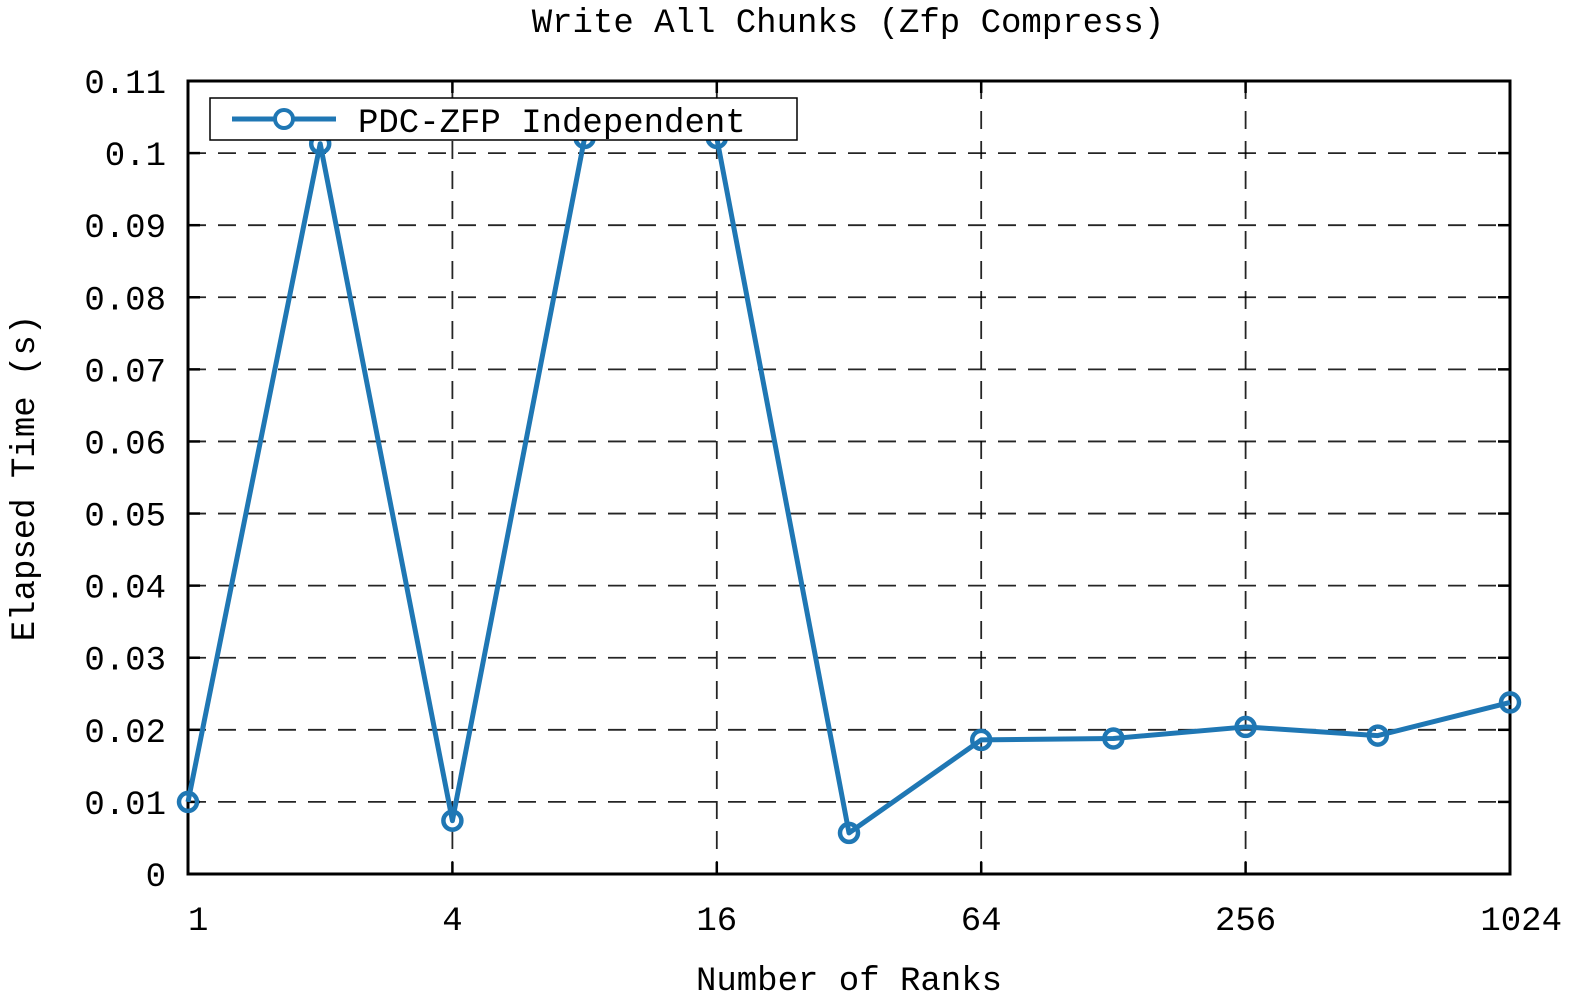 The height and width of the screenshot is (1000, 1573). Describe the element at coordinates (1521, 922) in the screenshot. I see `x-tick-label: 1024` at that location.